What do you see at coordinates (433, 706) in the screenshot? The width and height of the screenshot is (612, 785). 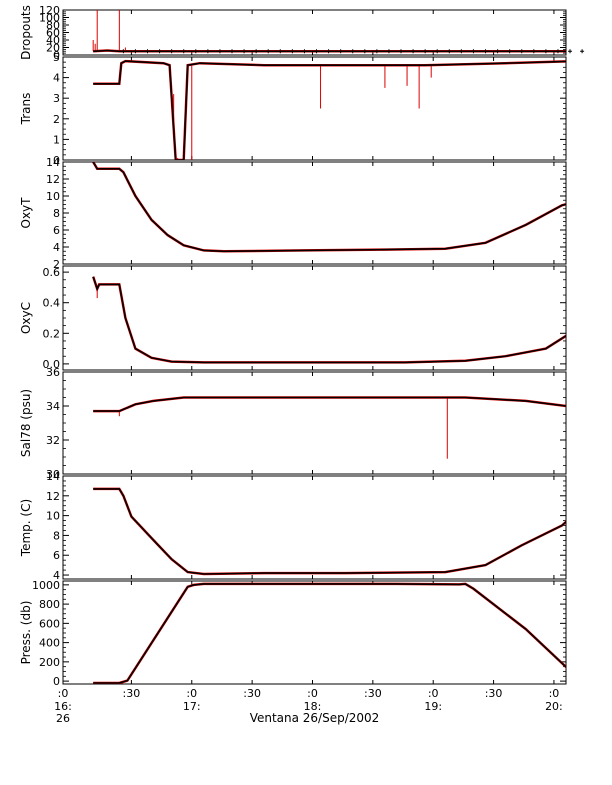 I see `x-tick-hour-label: 19:` at bounding box center [433, 706].